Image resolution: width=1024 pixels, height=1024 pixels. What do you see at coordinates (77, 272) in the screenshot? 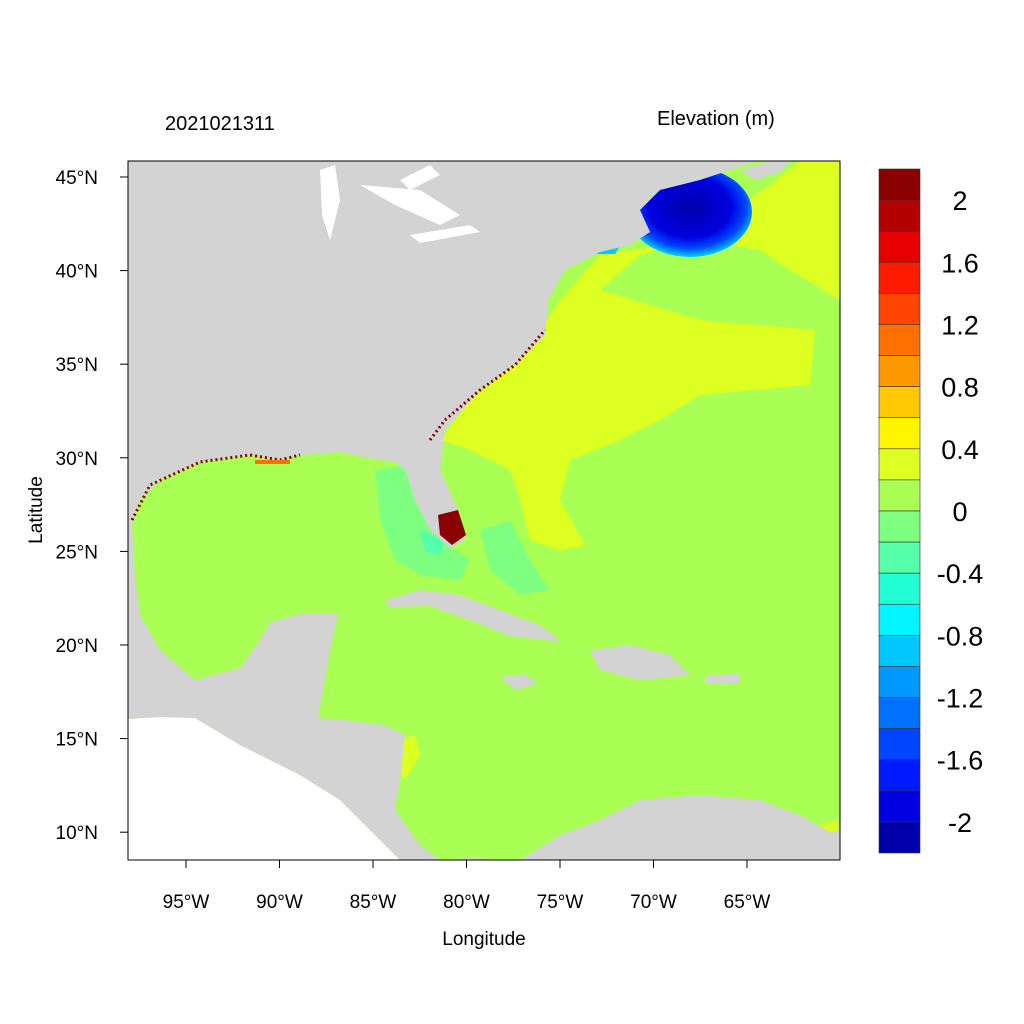
I see `y-tick-label: 40°N` at bounding box center [77, 272].